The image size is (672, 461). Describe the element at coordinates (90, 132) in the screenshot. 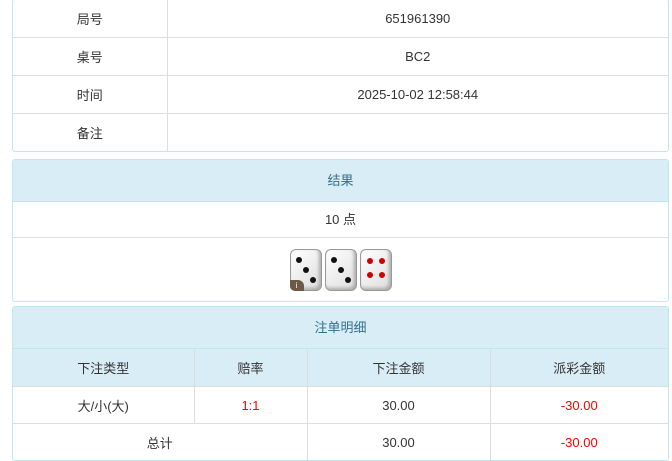

I see `label: 备注` at that location.